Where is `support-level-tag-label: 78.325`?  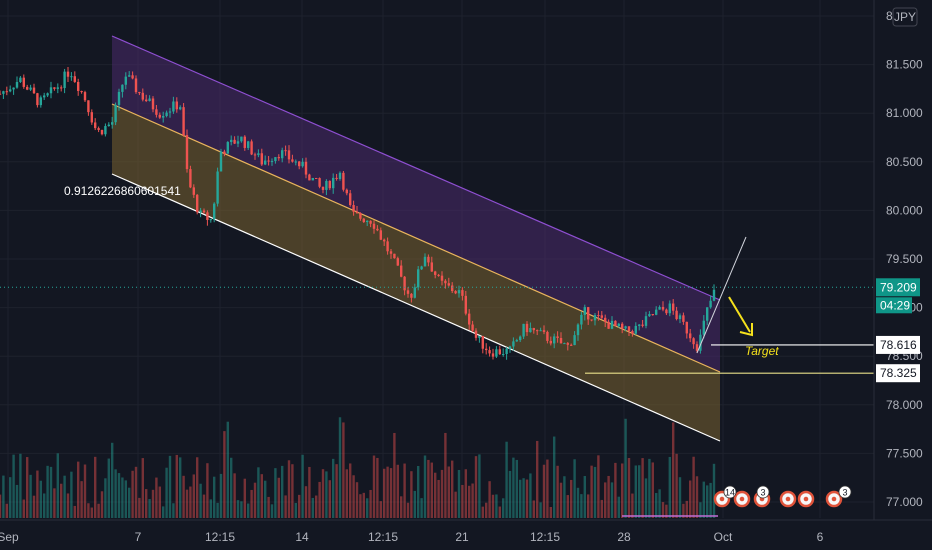
support-level-tag-label: 78.325 is located at coordinates (898, 373).